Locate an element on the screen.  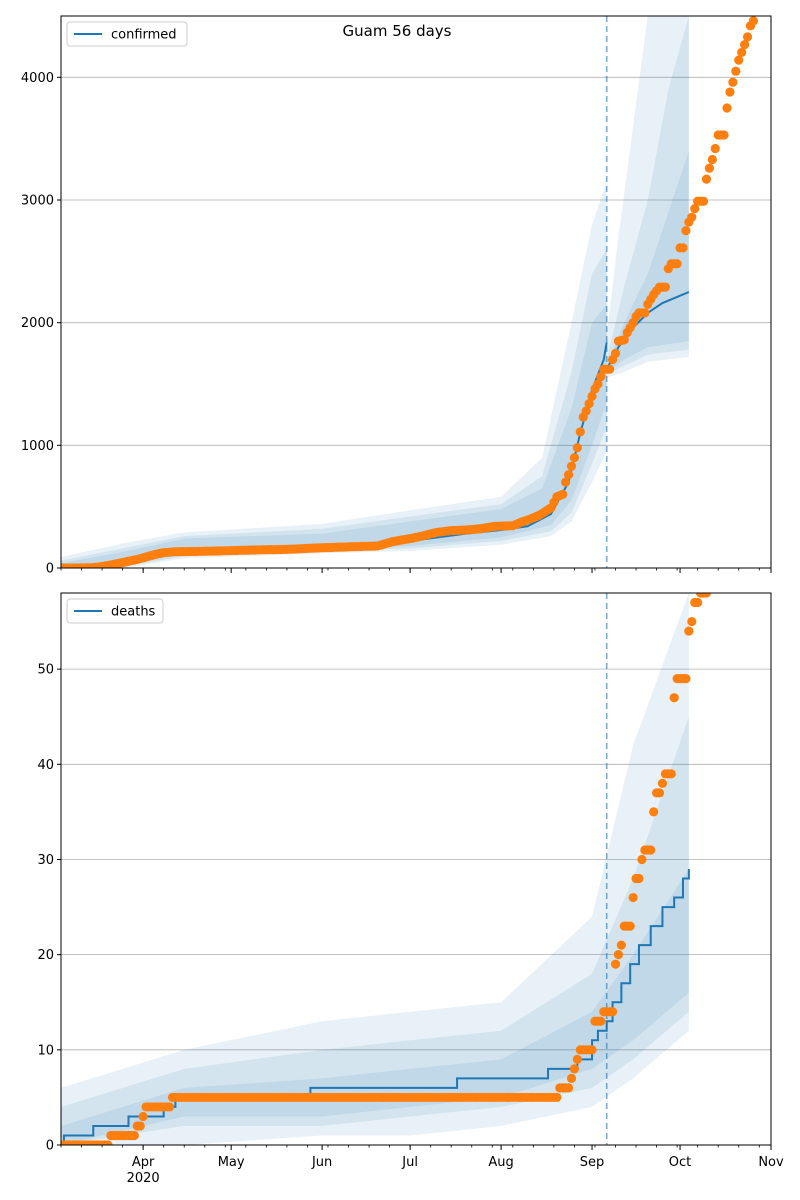
x-tick-label: Apr is located at coordinates (143, 1162).